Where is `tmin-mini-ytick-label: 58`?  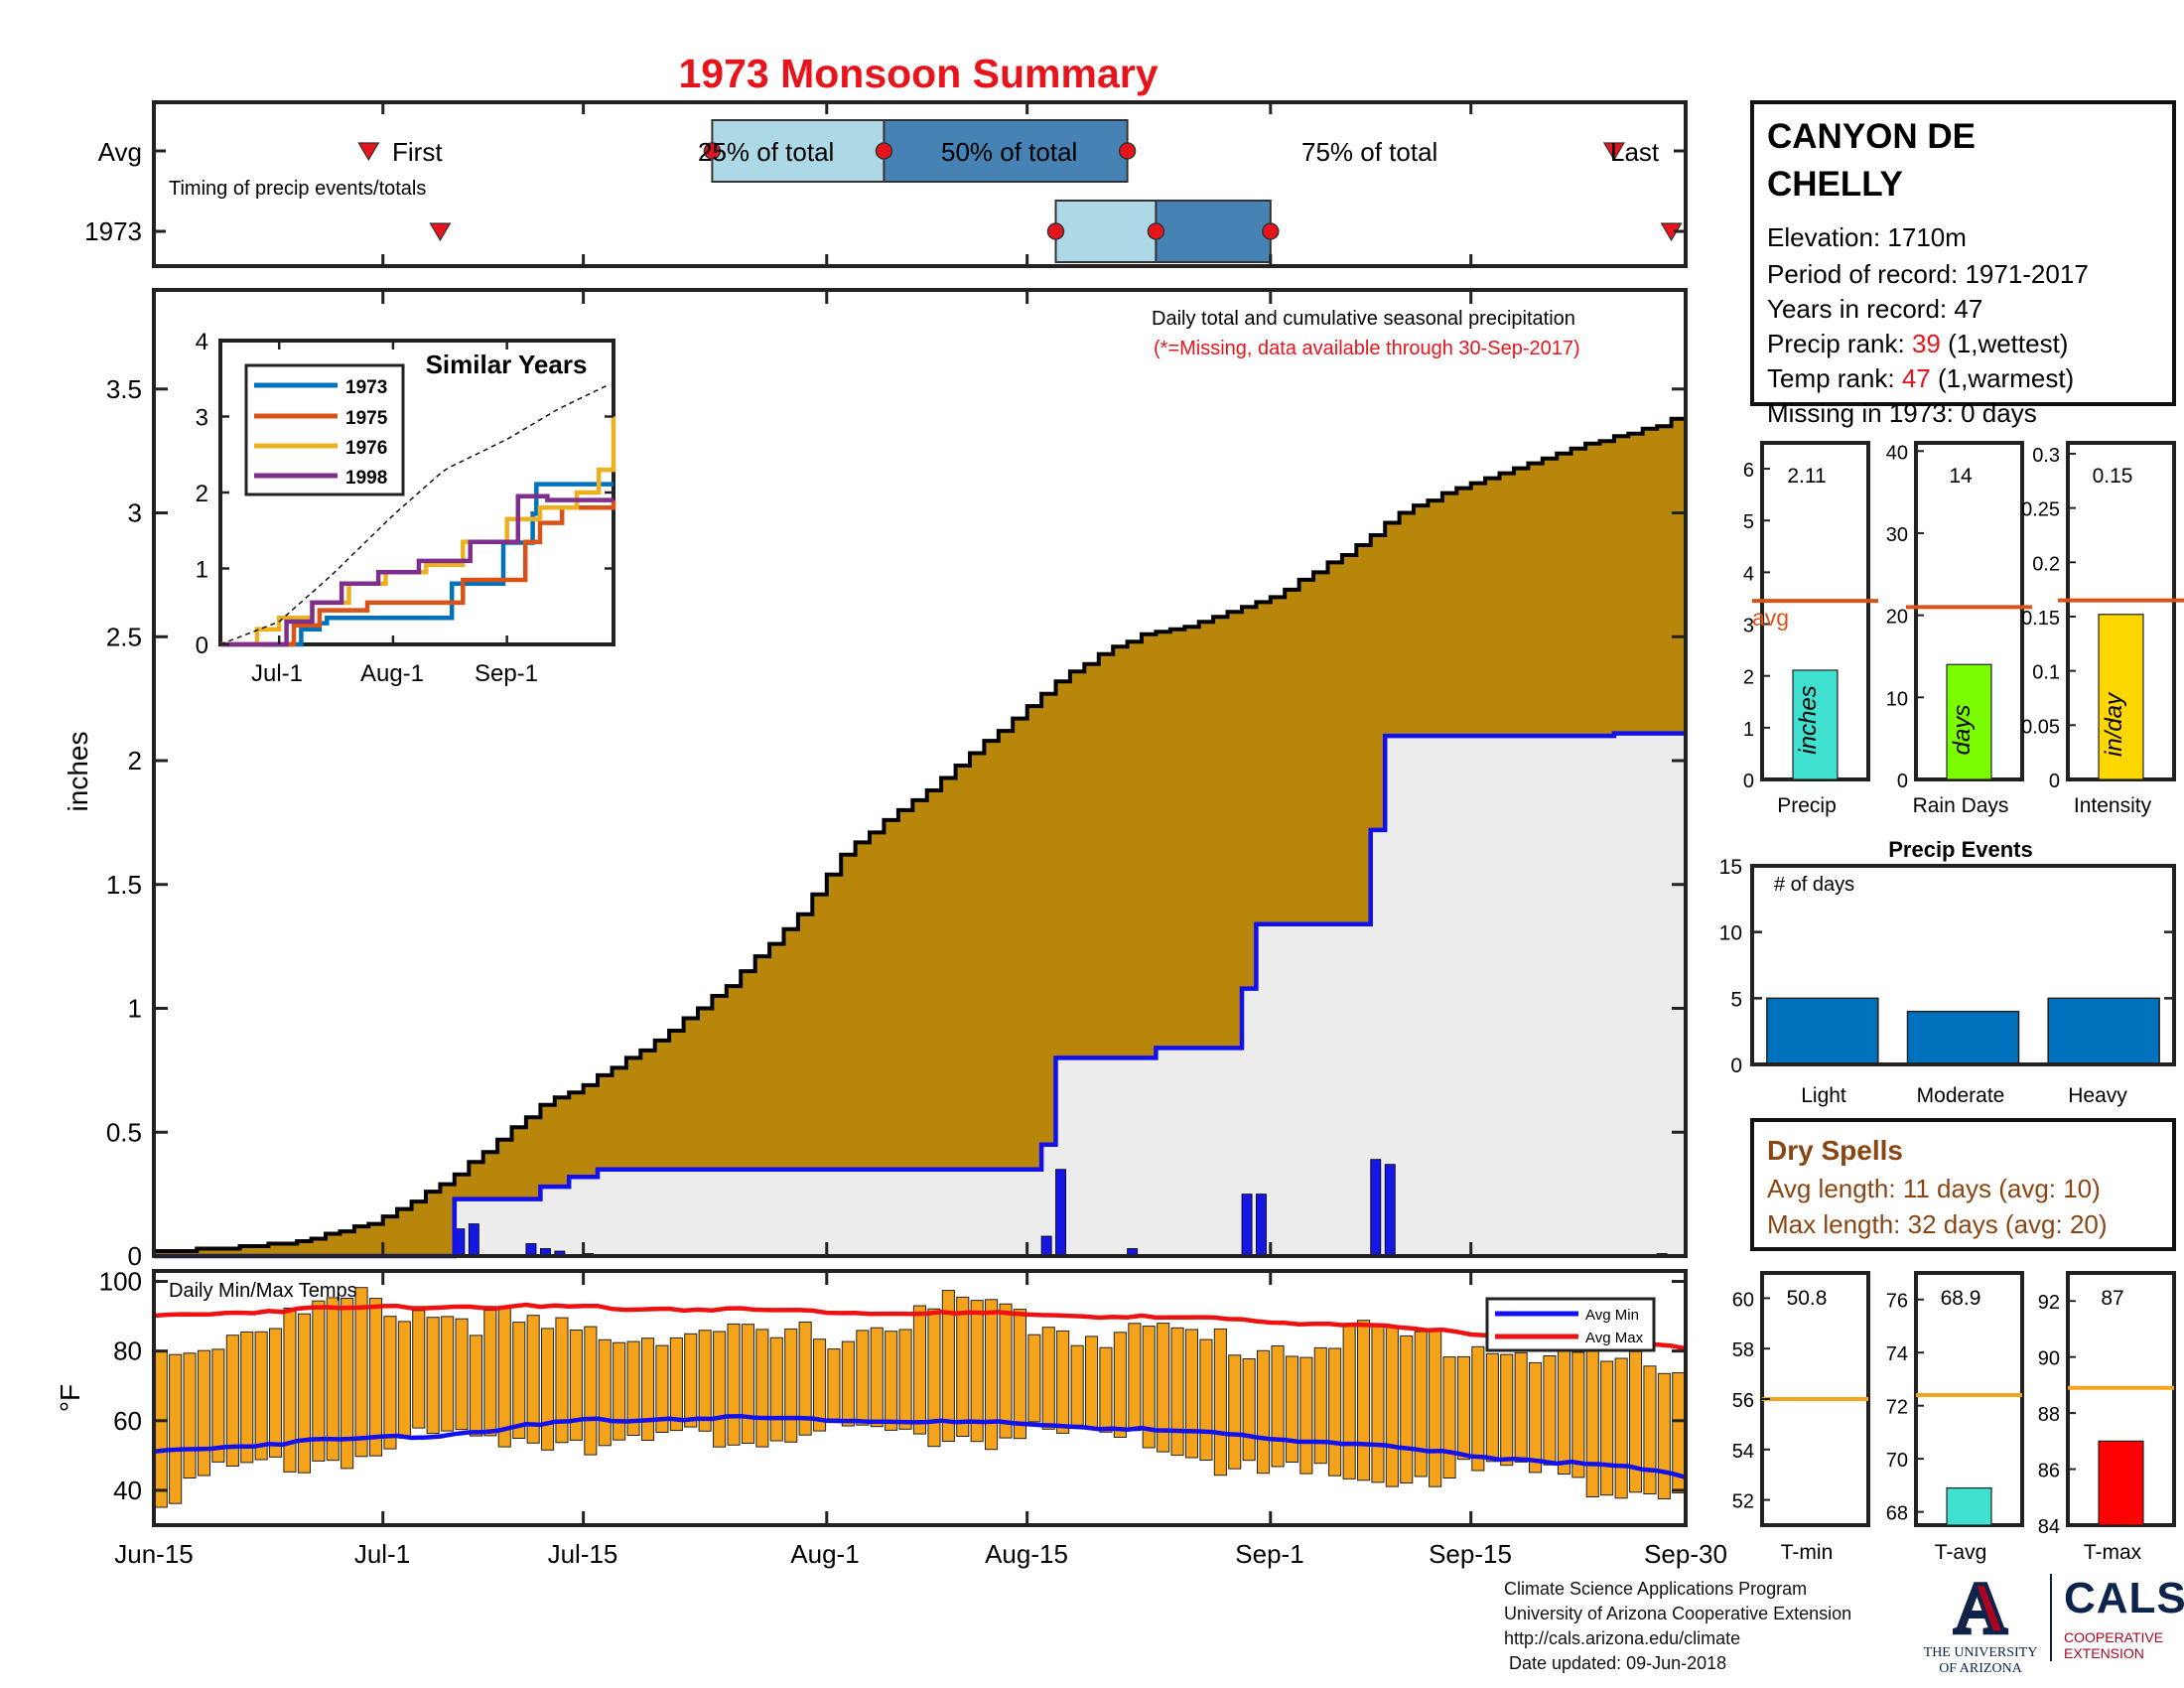
tmin-mini-ytick-label: 58 is located at coordinates (1743, 1350).